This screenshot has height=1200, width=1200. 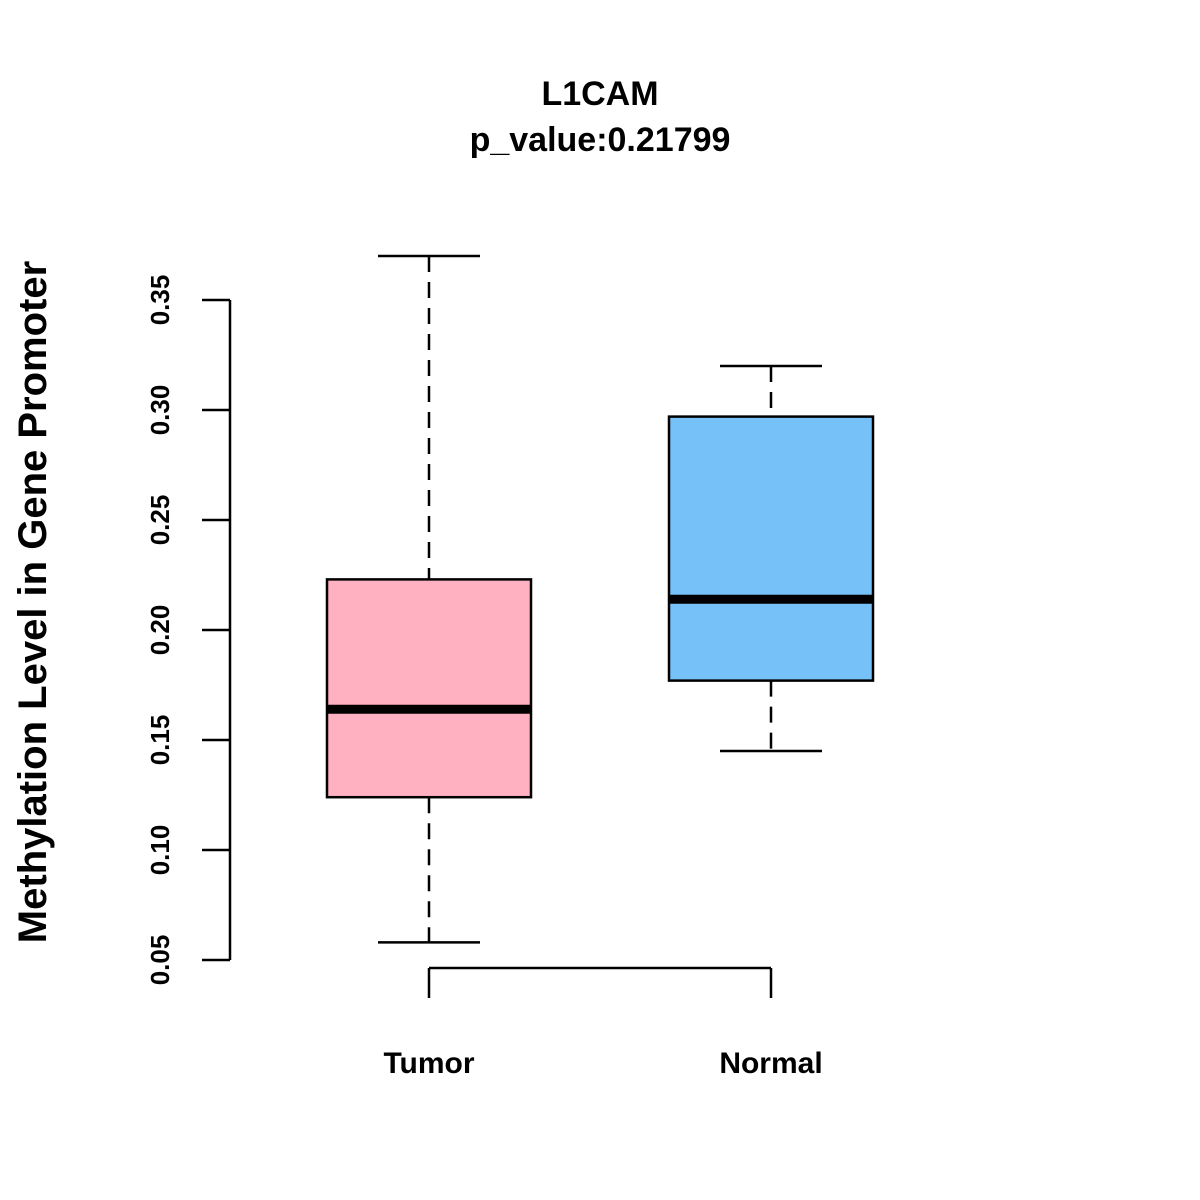 What do you see at coordinates (160, 520) in the screenshot?
I see `y-tick-label: 0.25` at bounding box center [160, 520].